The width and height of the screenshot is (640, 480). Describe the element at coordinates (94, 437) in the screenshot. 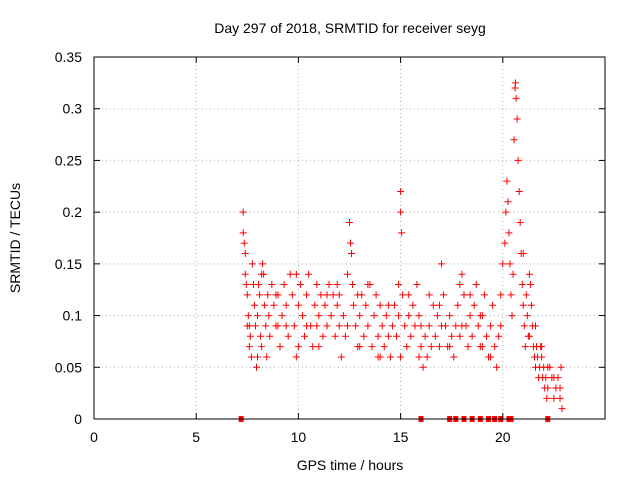

I see `x-tick-label: 0` at that location.